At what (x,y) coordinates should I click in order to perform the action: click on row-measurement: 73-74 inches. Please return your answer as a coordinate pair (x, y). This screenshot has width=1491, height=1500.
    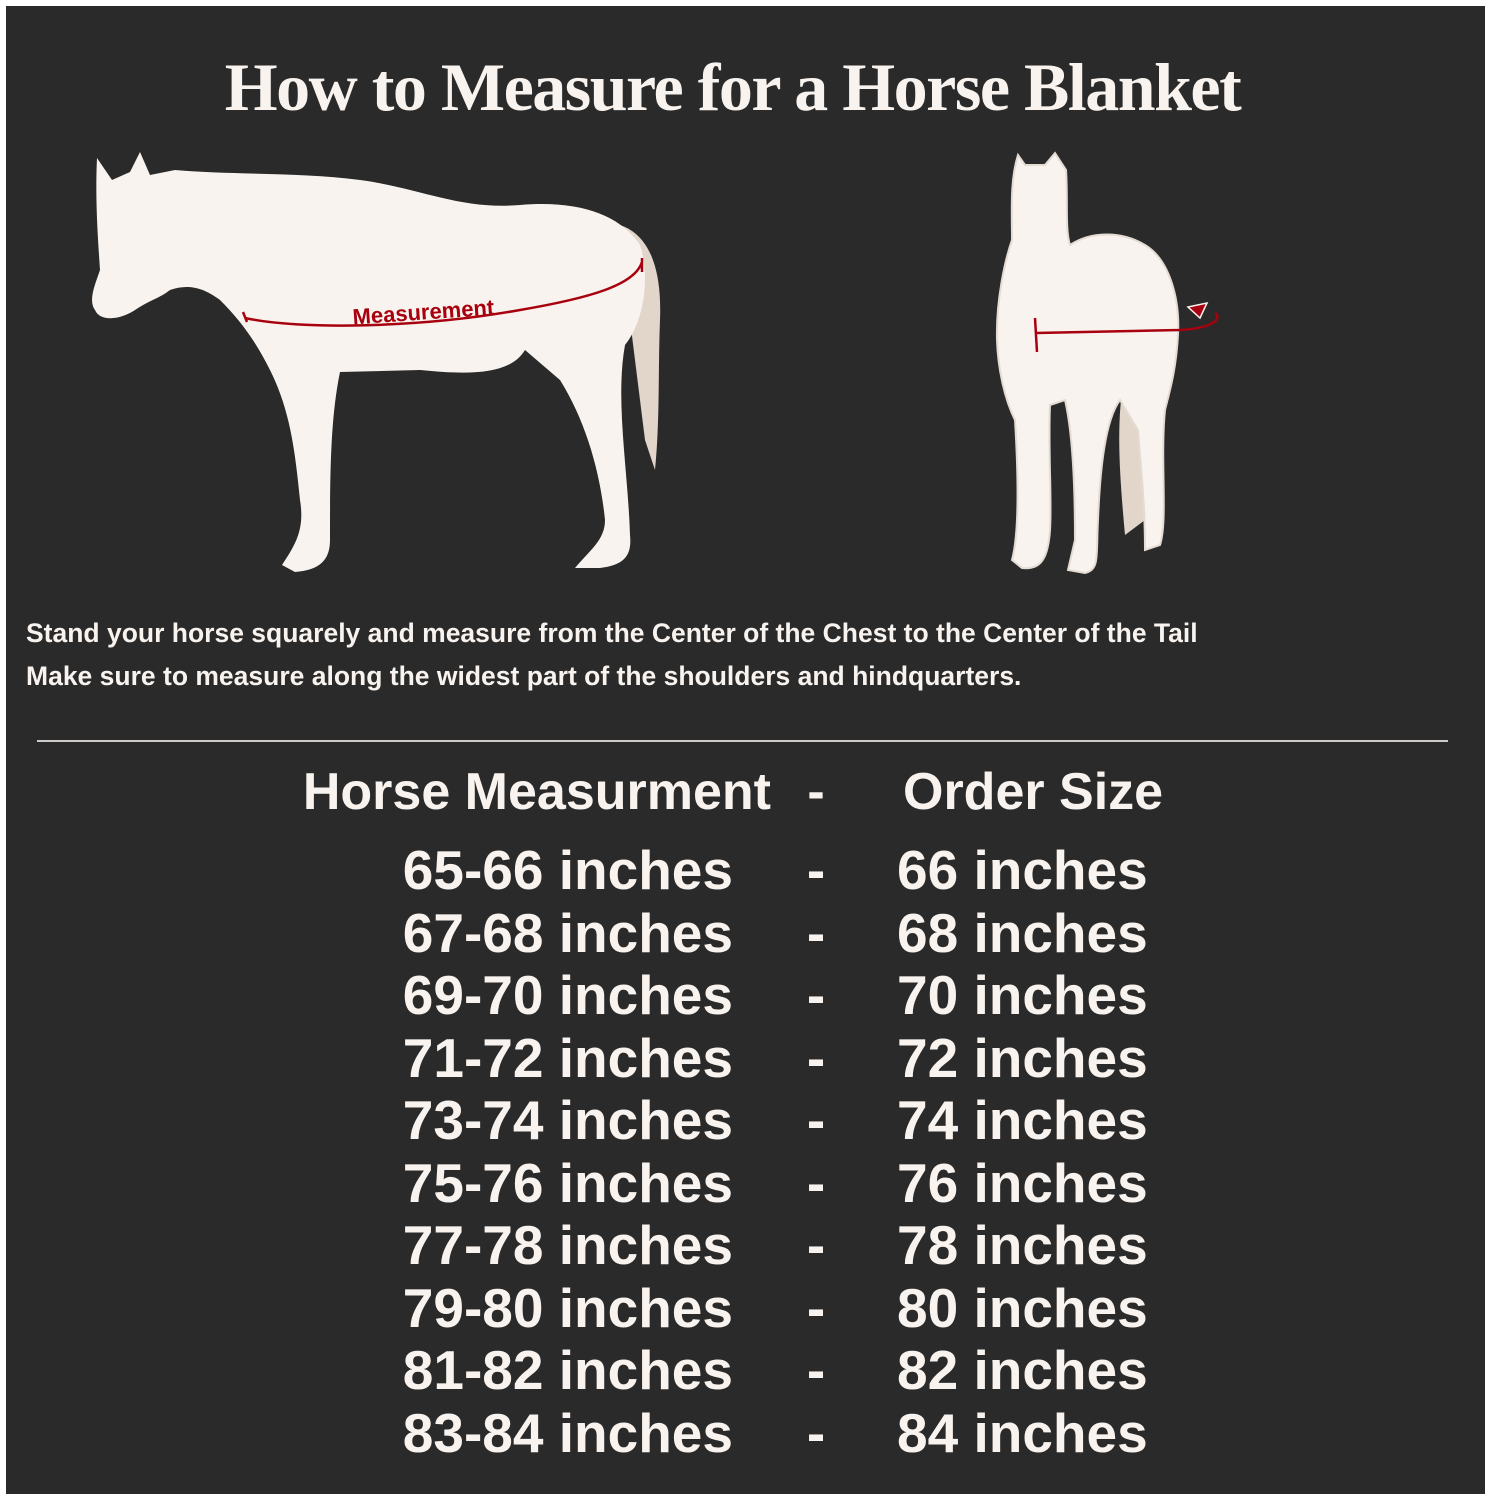
    Looking at the image, I should click on (567, 1120).